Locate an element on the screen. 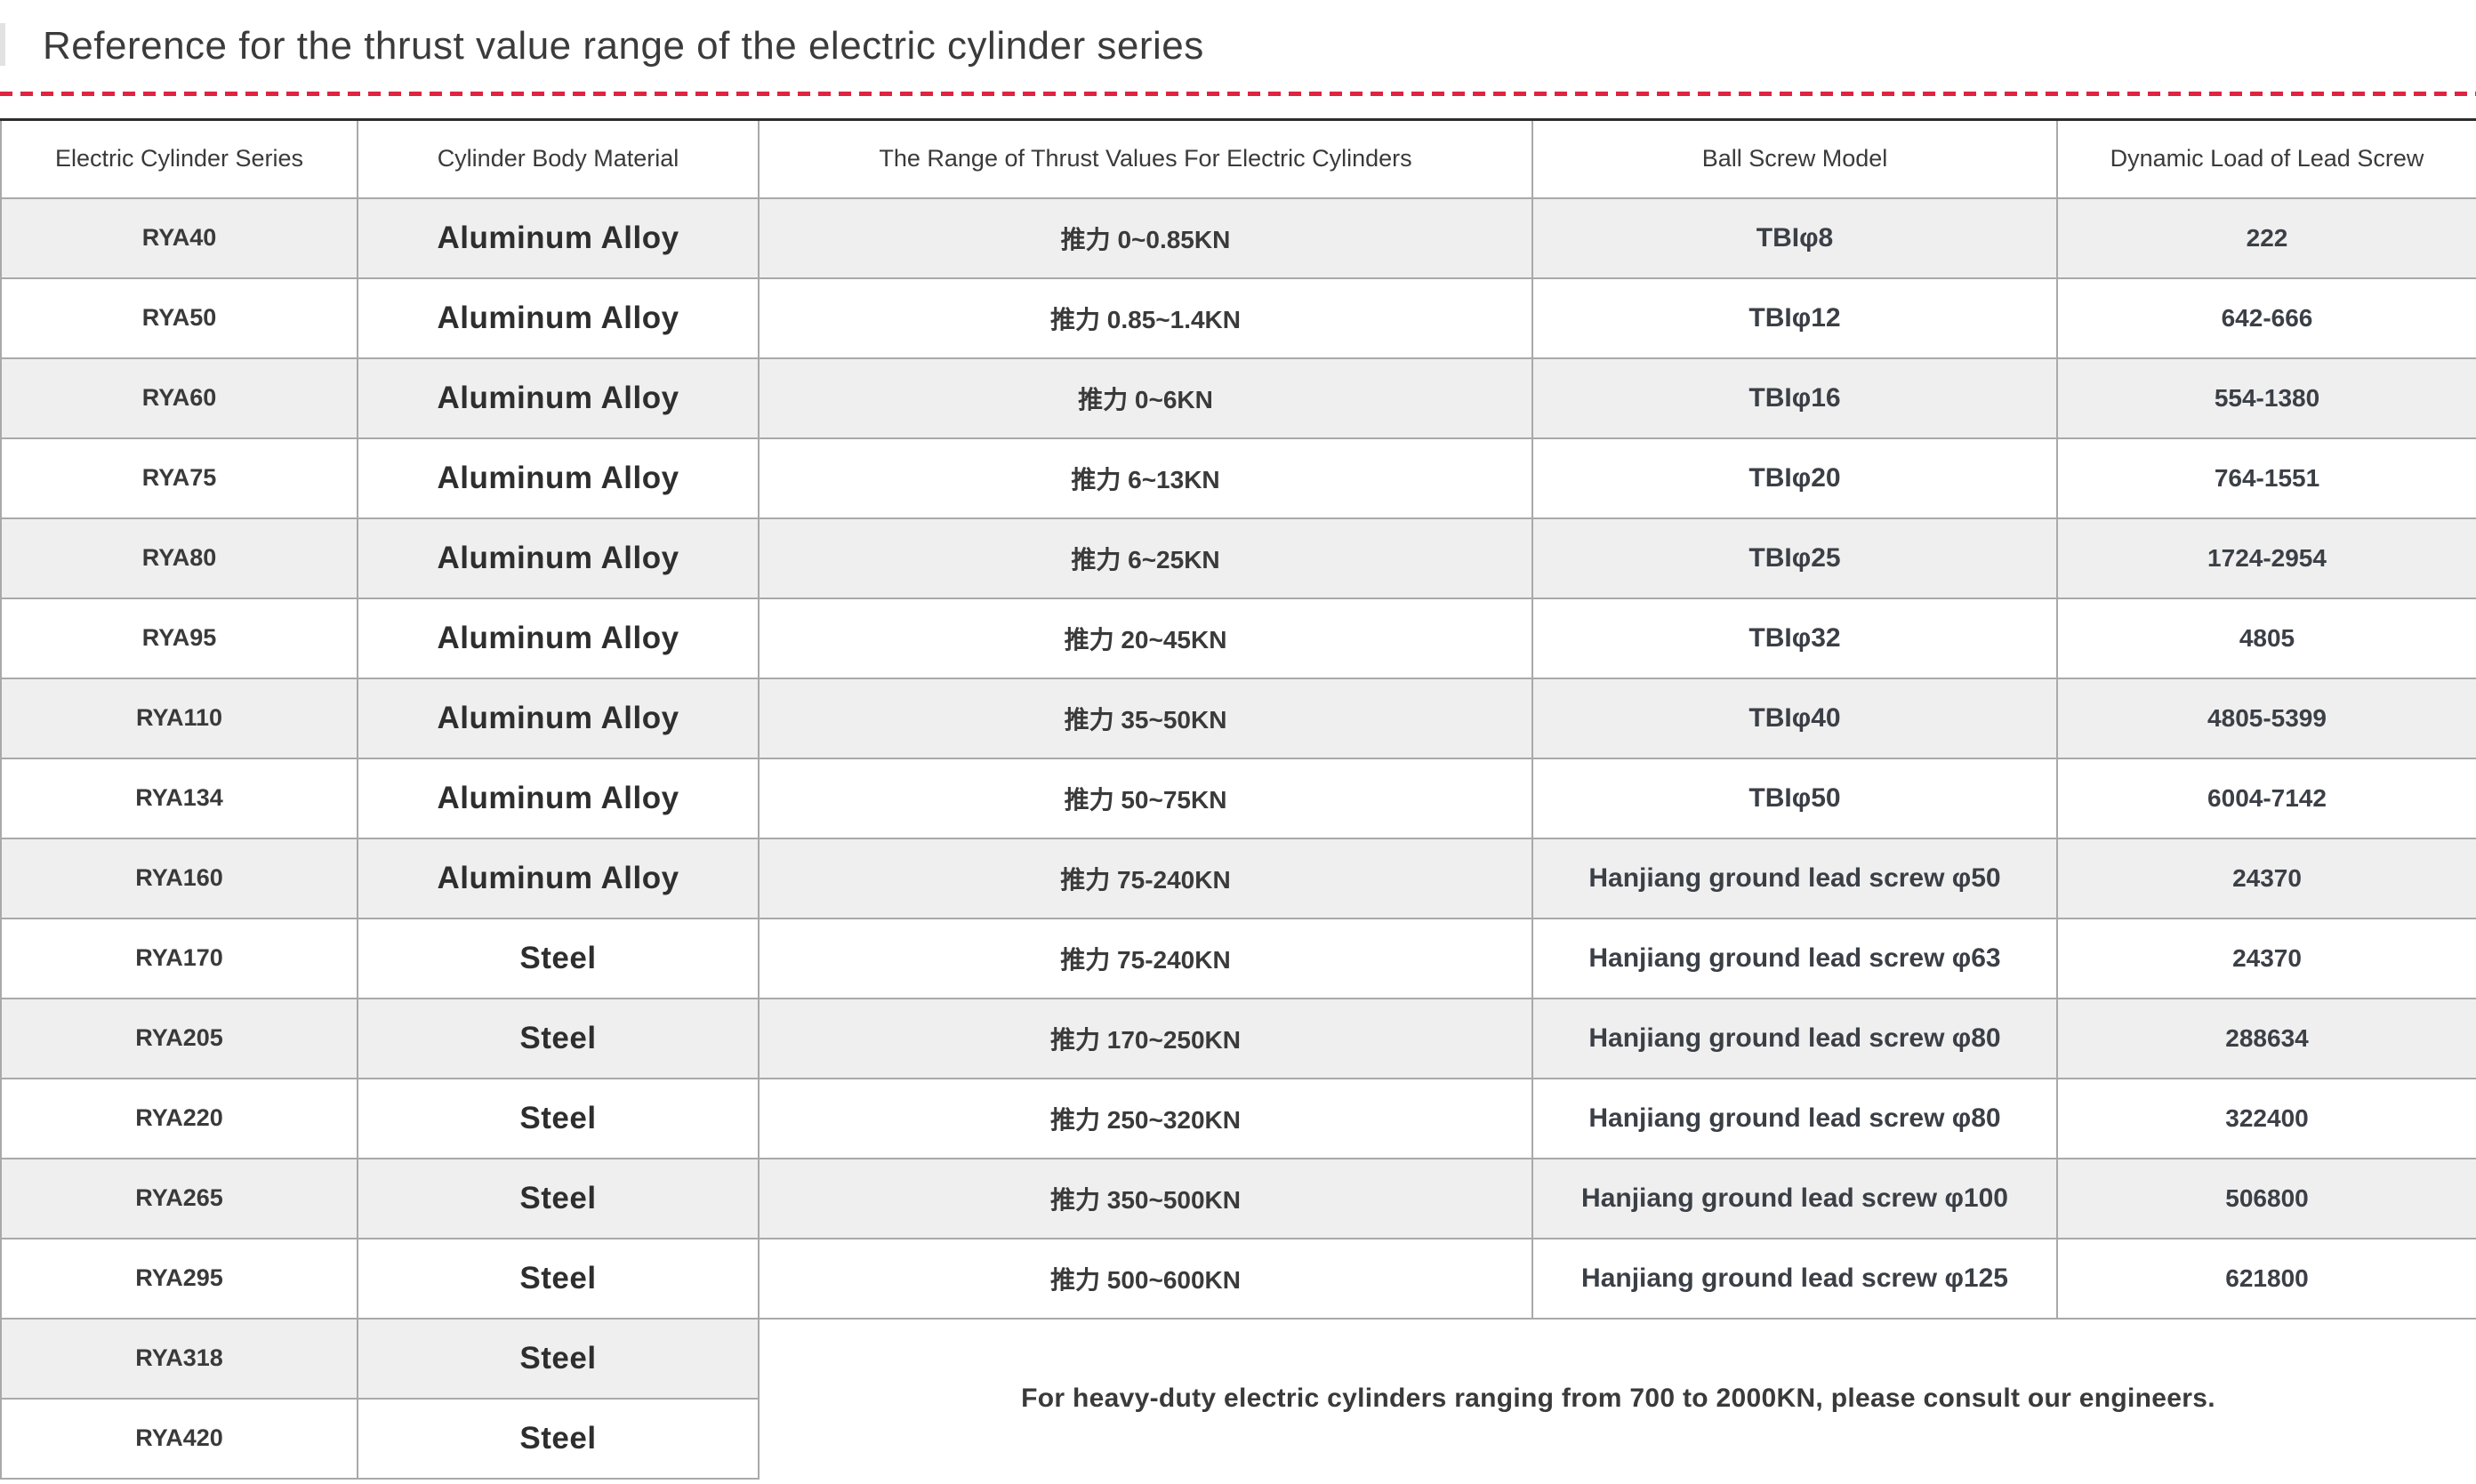  load-cell: 322400 is located at coordinates (2266, 1118).